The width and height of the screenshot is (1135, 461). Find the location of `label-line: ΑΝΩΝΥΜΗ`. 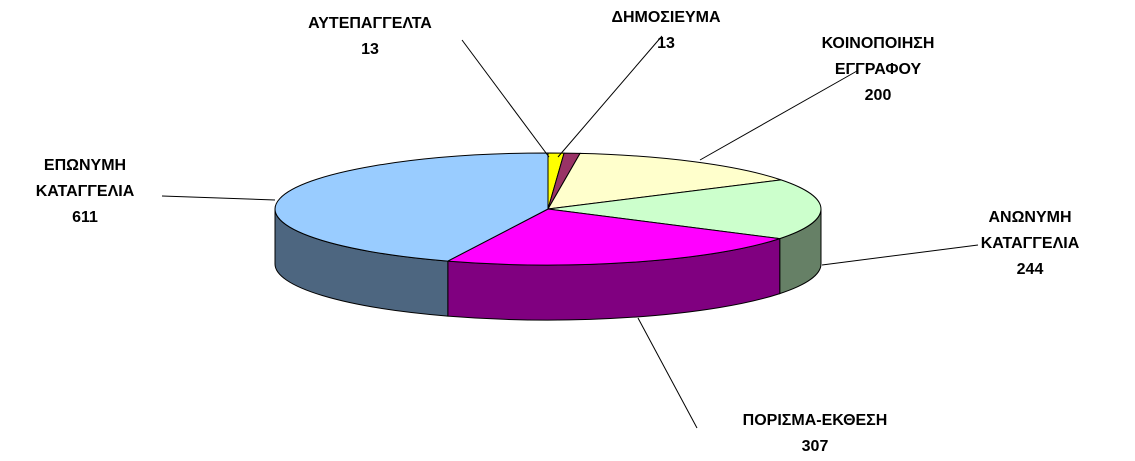

label-line: ΑΝΩΝΥΜΗ is located at coordinates (1029, 217).